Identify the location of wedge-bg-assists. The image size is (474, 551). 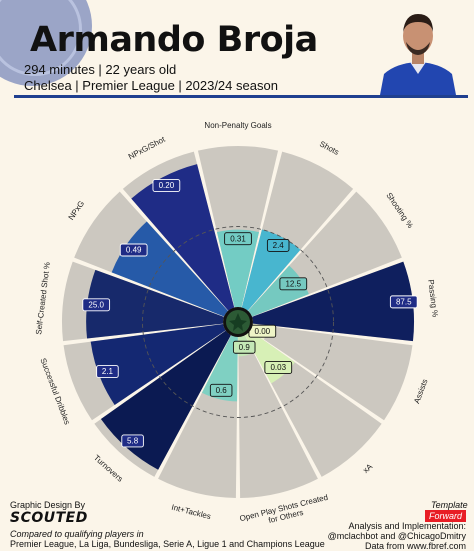
(331, 372).